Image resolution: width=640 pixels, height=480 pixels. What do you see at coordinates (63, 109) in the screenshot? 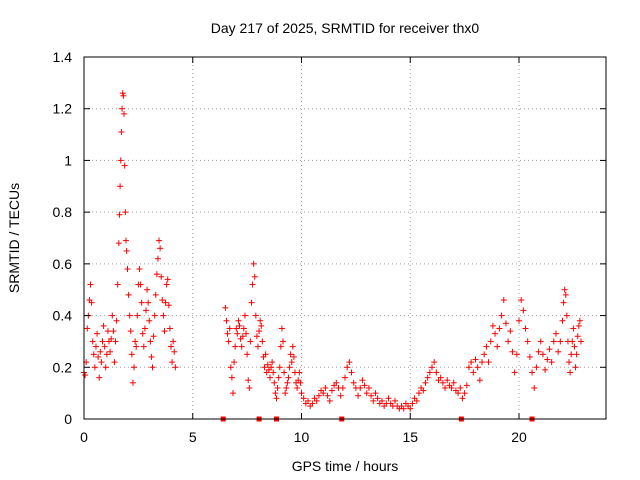
I see `y-tick-label: 1.2` at bounding box center [63, 109].